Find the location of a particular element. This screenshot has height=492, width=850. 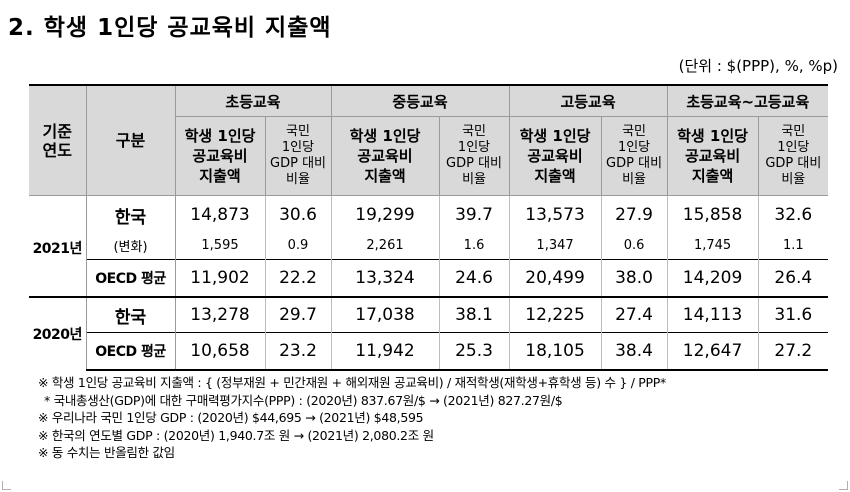

page-title: 2. 학생 1인당 공교육비 지출액 is located at coordinates (170, 28).